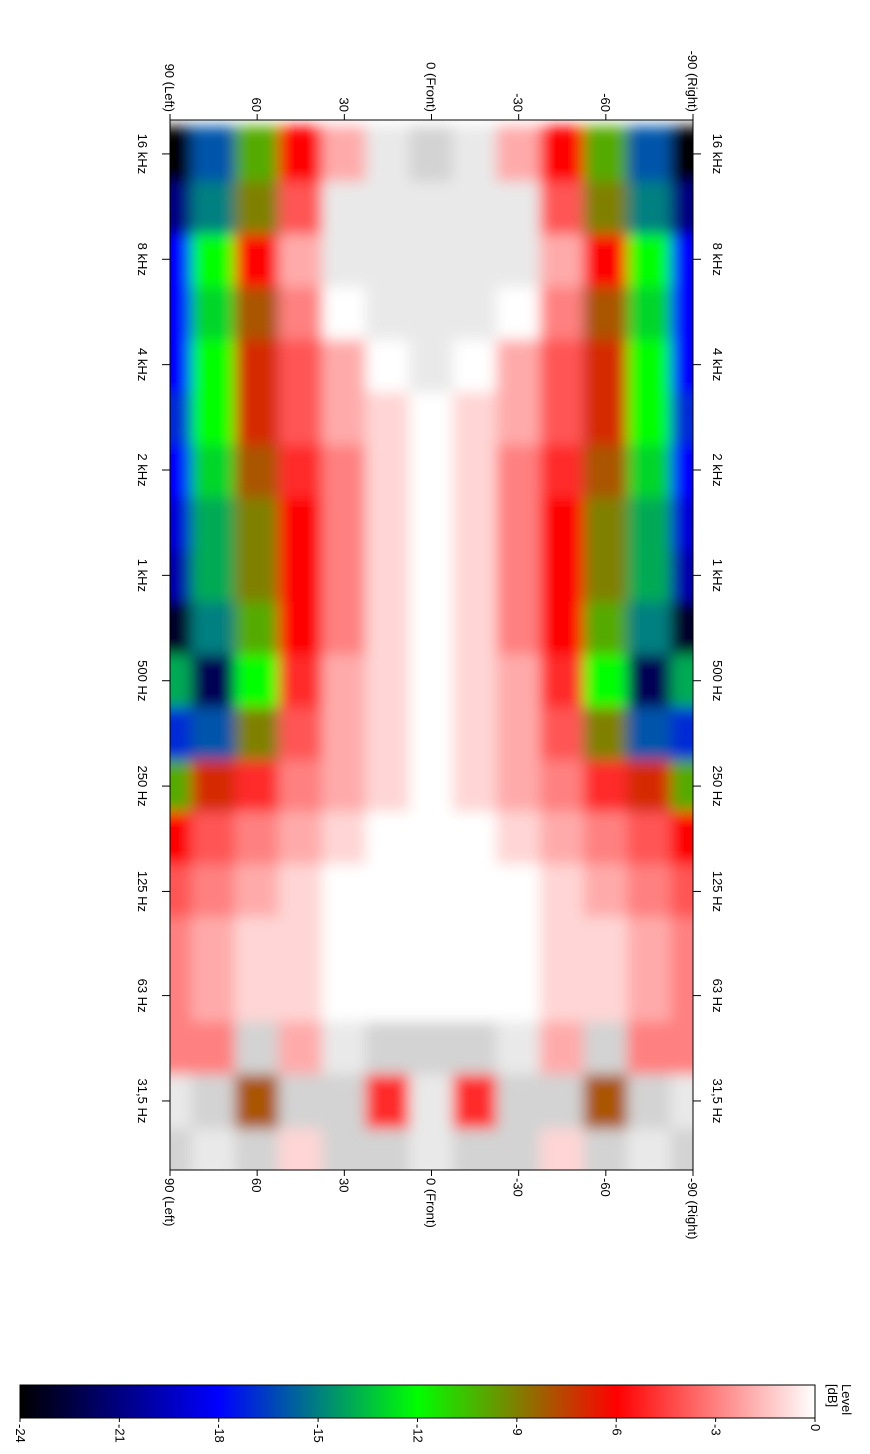  Describe the element at coordinates (605, 1187) in the screenshot. I see `x-tick-label: -60` at that location.